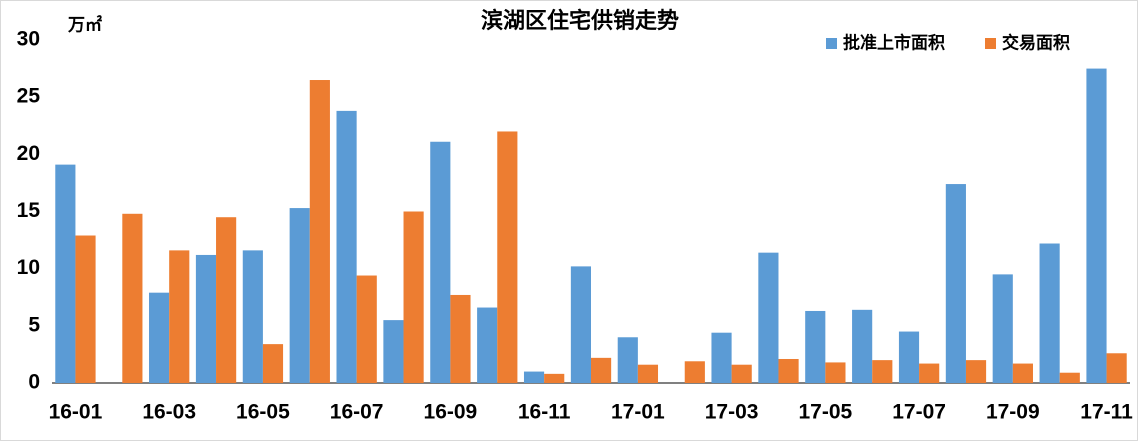  What do you see at coordinates (34, 382) in the screenshot?
I see `y-tick-label: 0` at bounding box center [34, 382].